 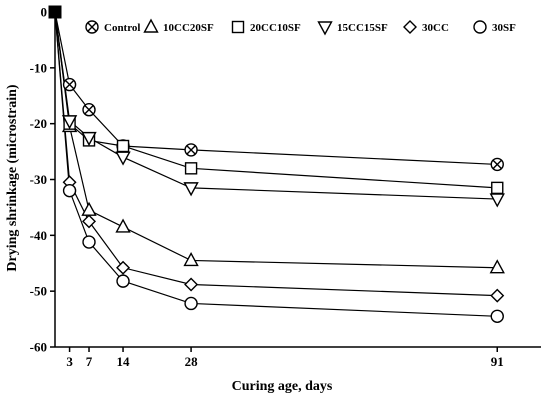 I want to click on legend-item-Control: Control, so click(x=112, y=27).